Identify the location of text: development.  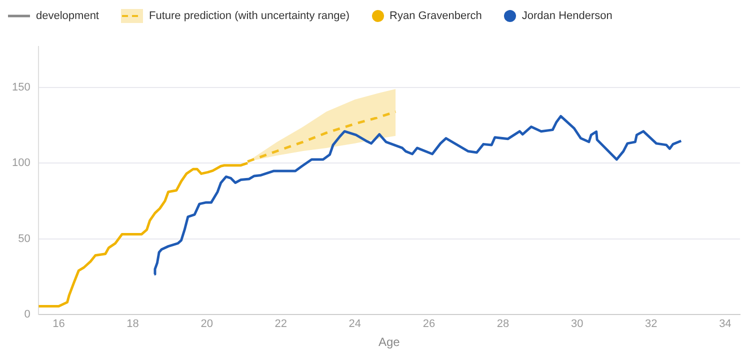
(67, 16).